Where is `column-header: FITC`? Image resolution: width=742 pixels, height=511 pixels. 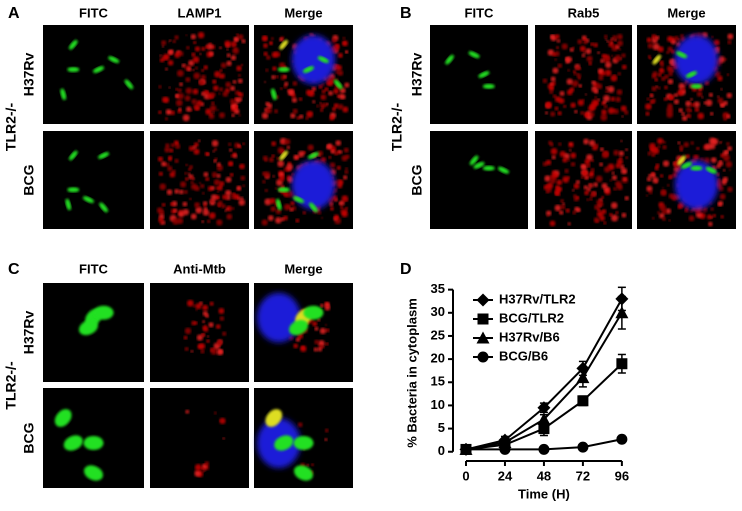 column-header: FITC is located at coordinates (93, 12).